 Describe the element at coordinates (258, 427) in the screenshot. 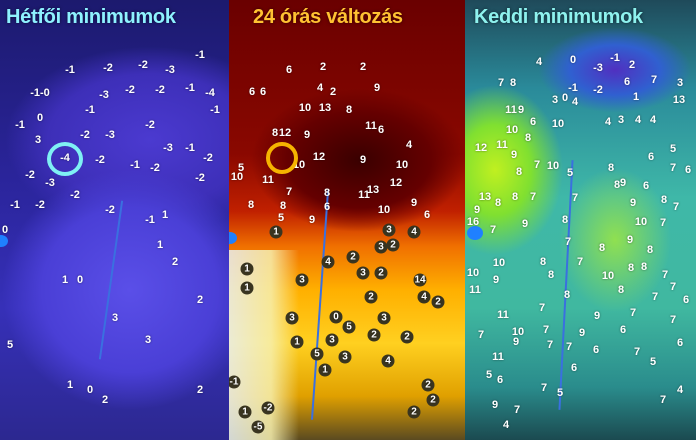

I see `station-temperature-label: -5` at that location.